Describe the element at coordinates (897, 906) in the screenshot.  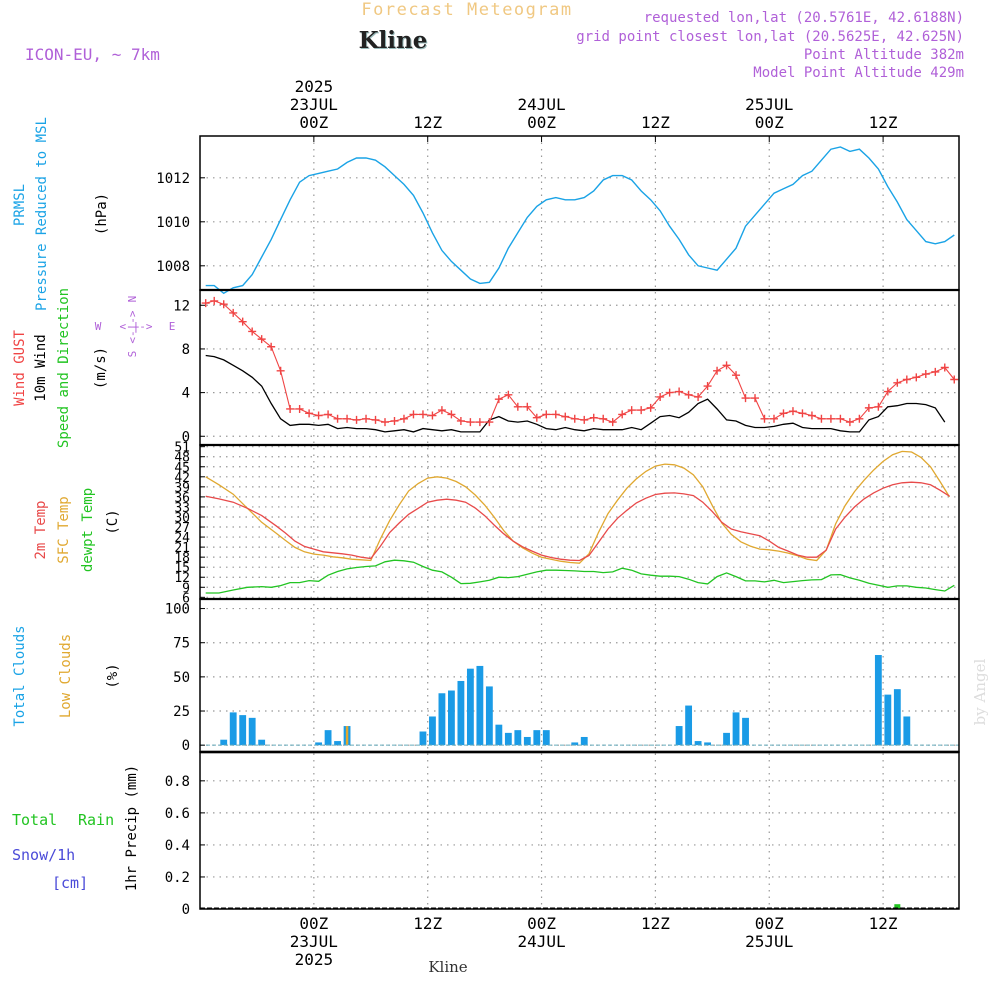
I see `rain-bar` at that location.